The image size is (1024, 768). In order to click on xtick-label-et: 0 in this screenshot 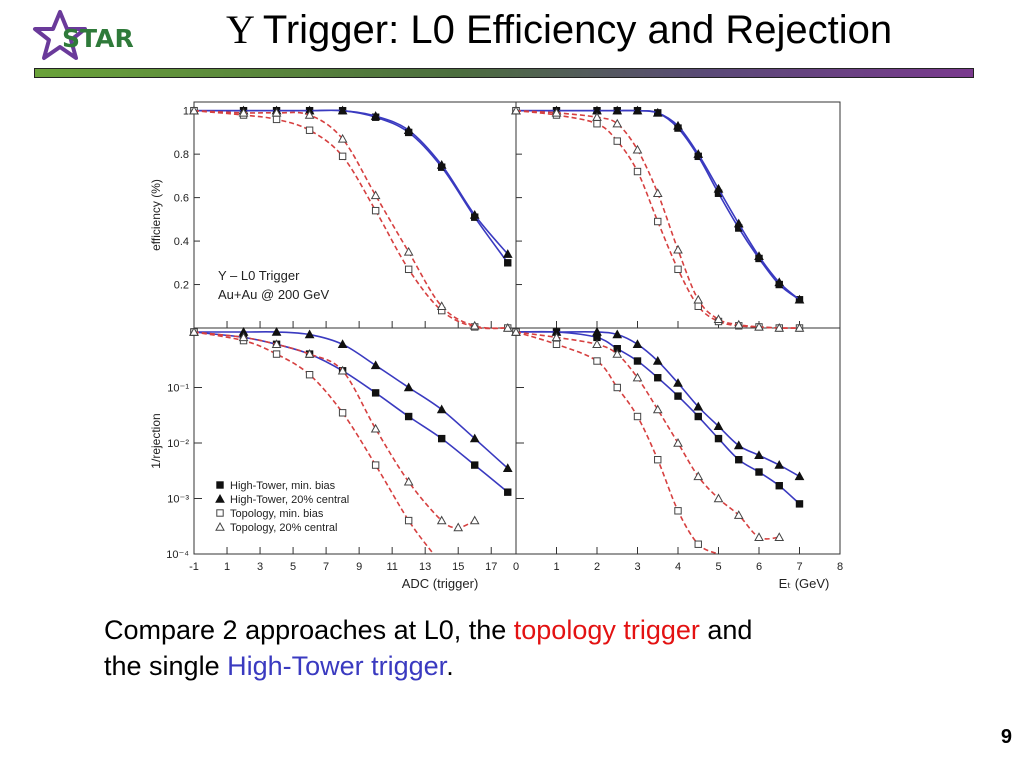, I will do `click(516, 567)`.